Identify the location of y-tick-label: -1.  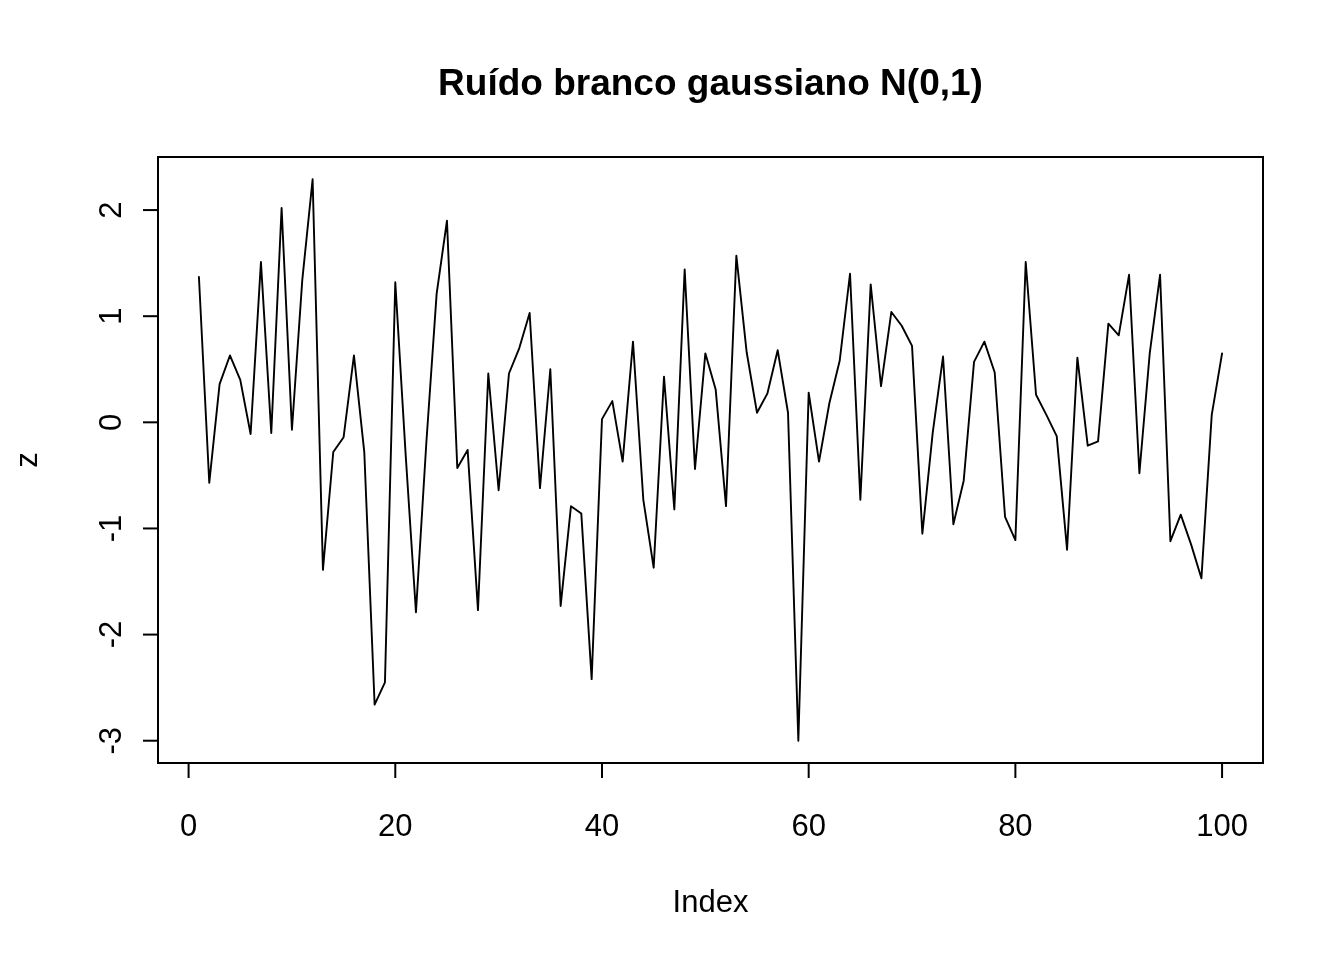
(110, 528).